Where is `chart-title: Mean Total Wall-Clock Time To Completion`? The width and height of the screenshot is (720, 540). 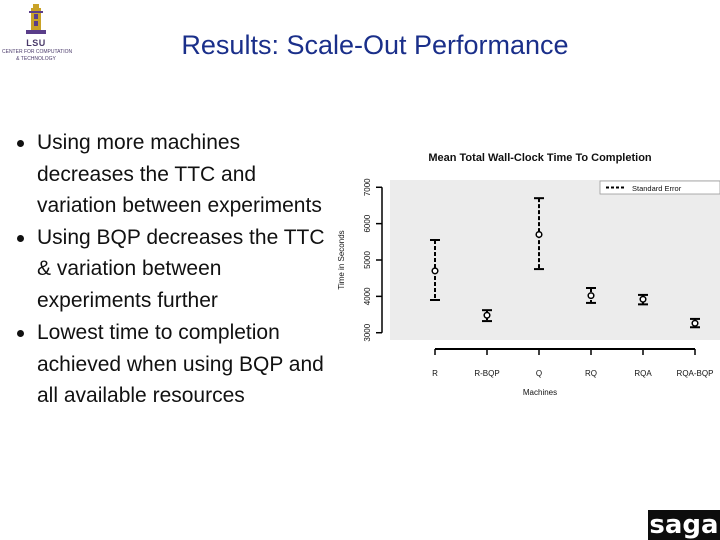
chart-title: Mean Total Wall-Clock Time To Completion is located at coordinates (540, 158).